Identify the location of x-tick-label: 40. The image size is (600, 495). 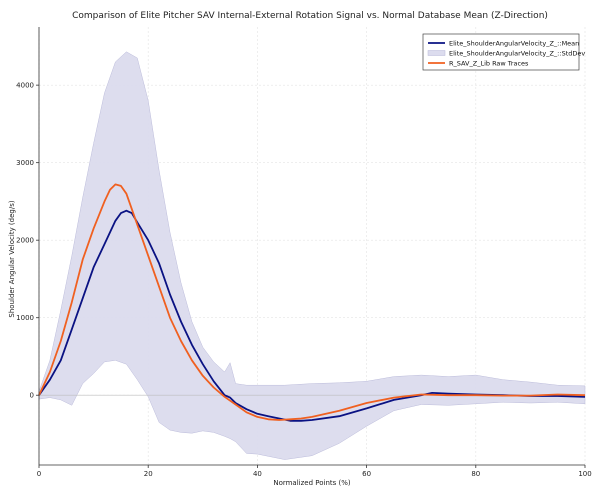
(257, 474).